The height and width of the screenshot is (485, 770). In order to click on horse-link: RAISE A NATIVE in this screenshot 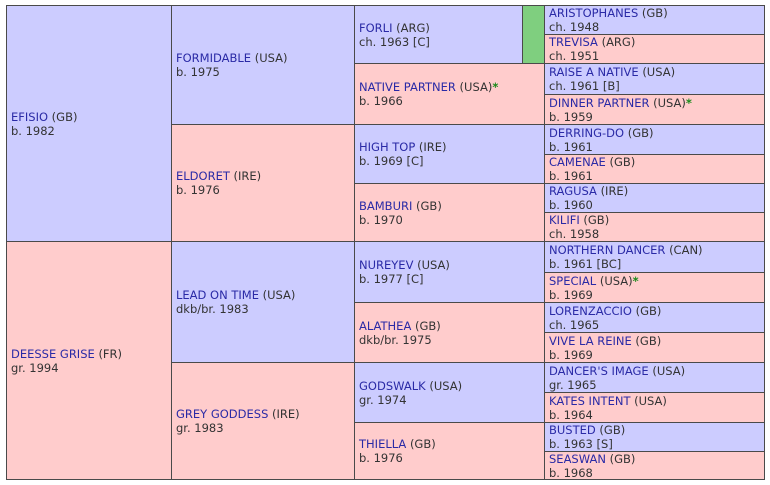, I will do `click(594, 72)`.